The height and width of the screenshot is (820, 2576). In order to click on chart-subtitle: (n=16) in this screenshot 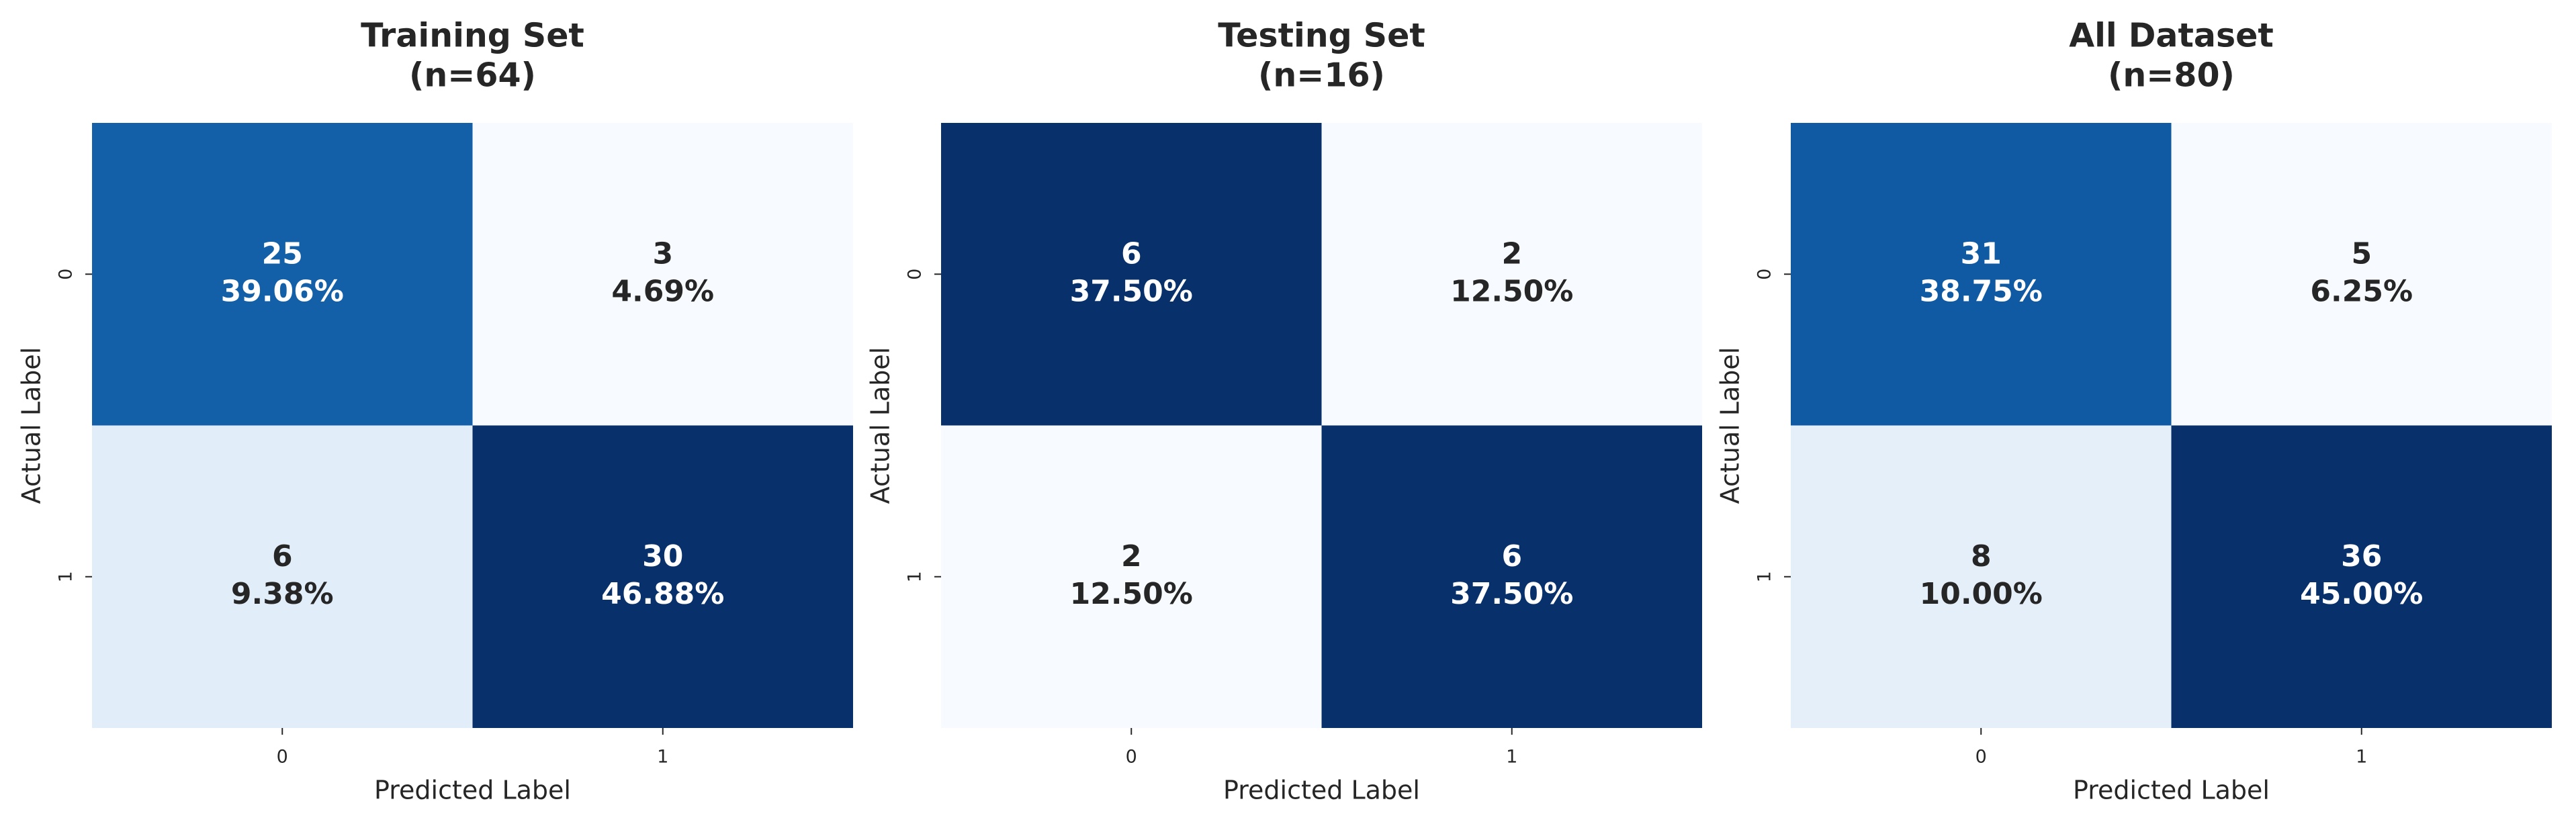, I will do `click(1321, 75)`.